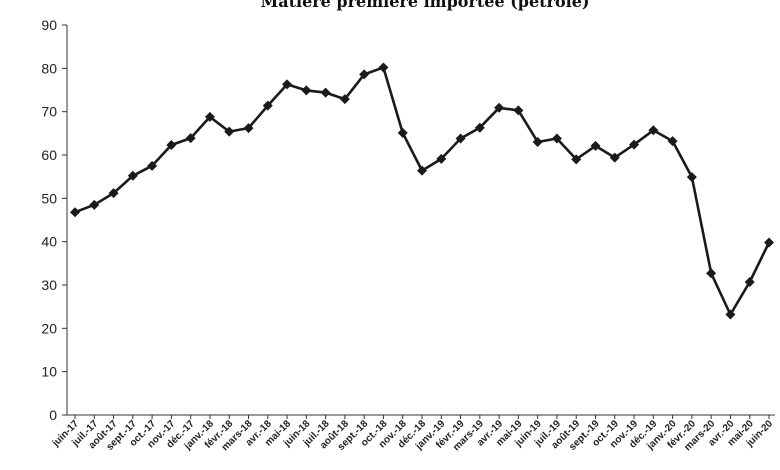  What do you see at coordinates (49, 328) in the screenshot?
I see `y-tick-label: 20` at bounding box center [49, 328].